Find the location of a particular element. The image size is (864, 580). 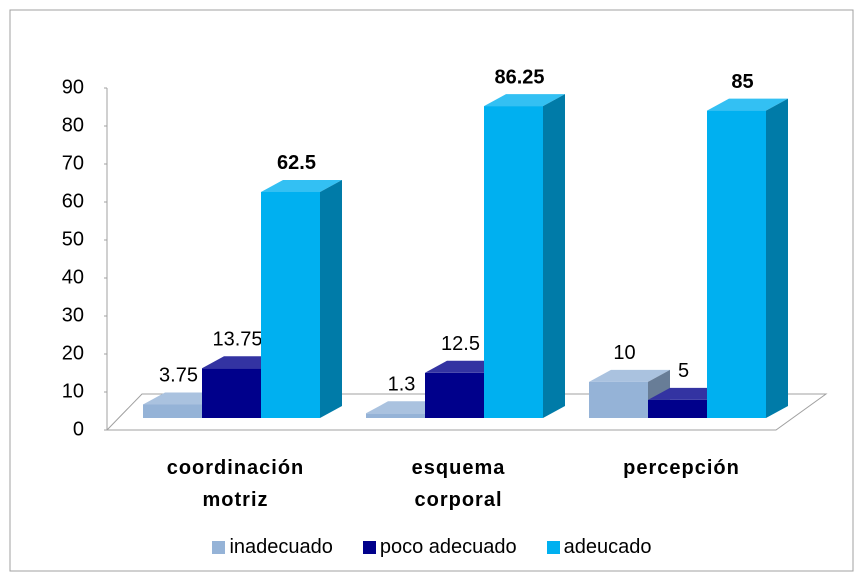

x-tick-label: percepción is located at coordinates (681, 468).